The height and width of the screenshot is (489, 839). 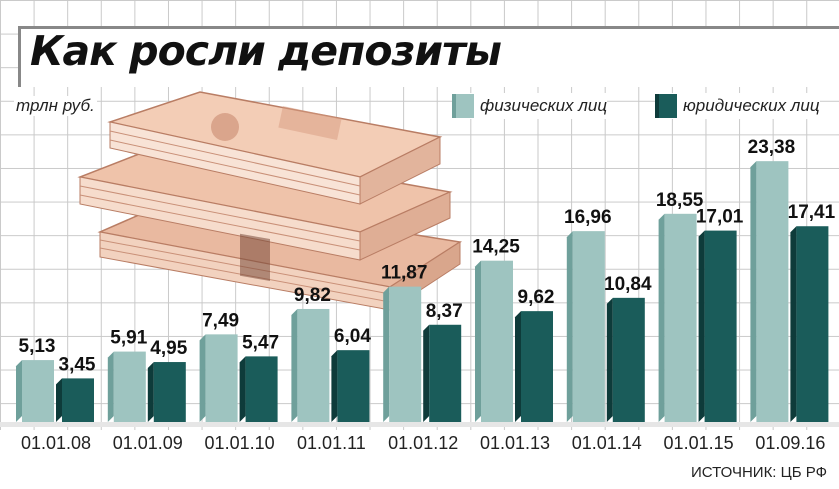 What do you see at coordinates (56, 443) in the screenshot?
I see `x-tick-label-0: 01.01.08` at bounding box center [56, 443].